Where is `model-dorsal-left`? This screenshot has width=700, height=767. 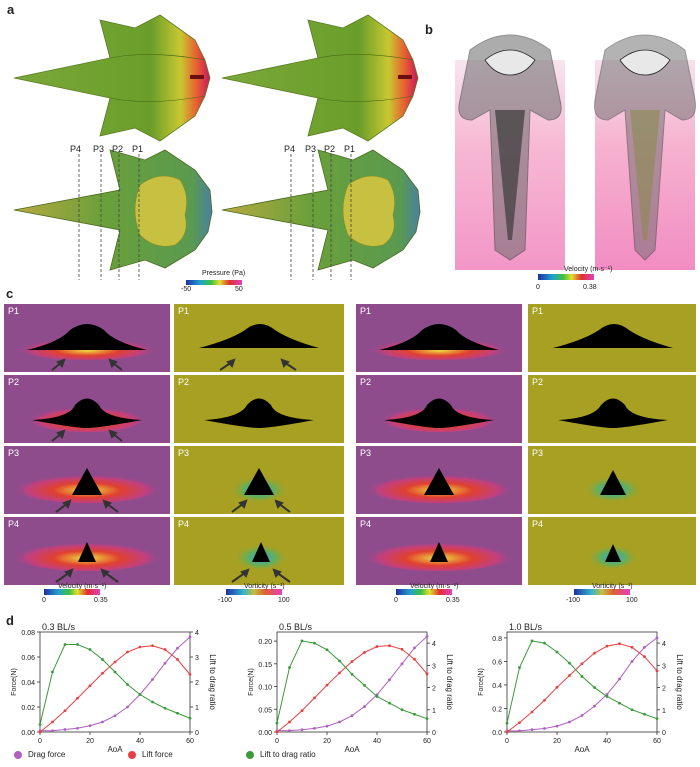 model-dorsal-left is located at coordinates (112, 78).